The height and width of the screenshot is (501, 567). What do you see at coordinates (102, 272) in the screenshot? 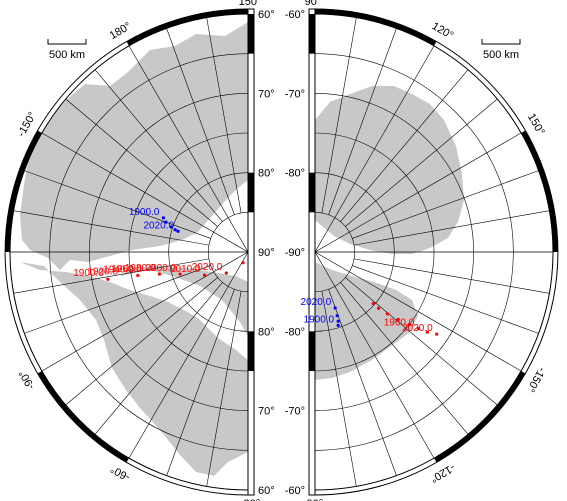
I see `track-year-label: 1920.0` at bounding box center [102, 272].